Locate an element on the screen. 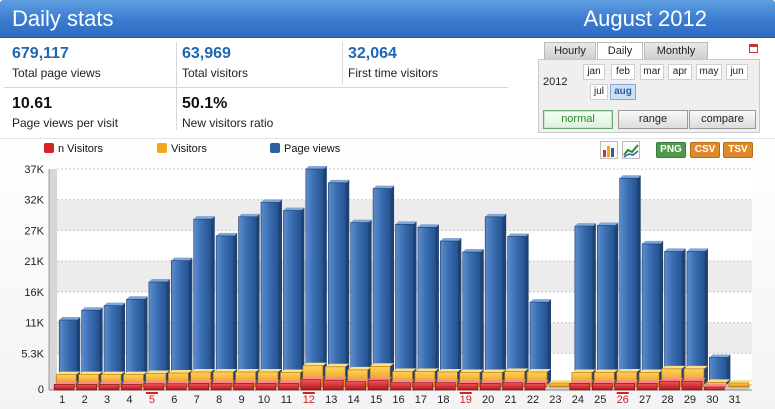 This screenshot has height=409, width=775. export-tsv-button: TSV is located at coordinates (738, 150).